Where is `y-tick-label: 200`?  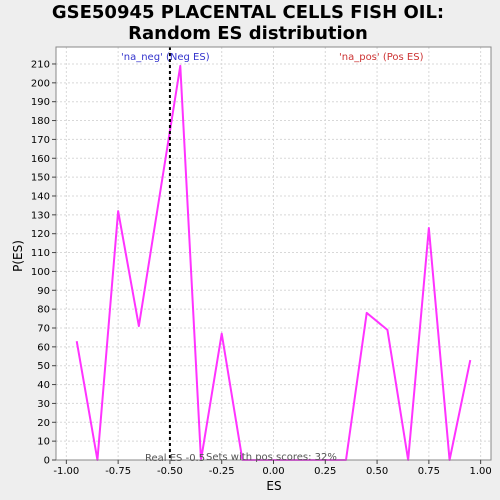 y-tick-label: 200 is located at coordinates (40, 83).